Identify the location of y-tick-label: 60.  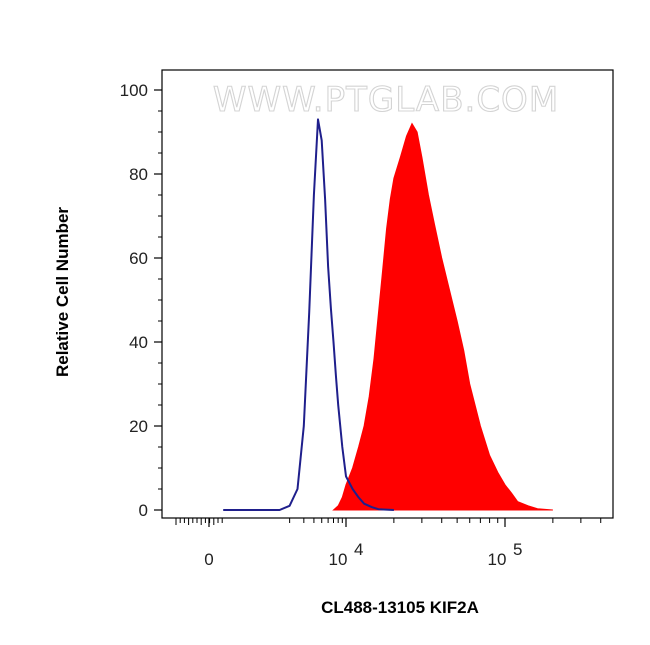
(138, 258).